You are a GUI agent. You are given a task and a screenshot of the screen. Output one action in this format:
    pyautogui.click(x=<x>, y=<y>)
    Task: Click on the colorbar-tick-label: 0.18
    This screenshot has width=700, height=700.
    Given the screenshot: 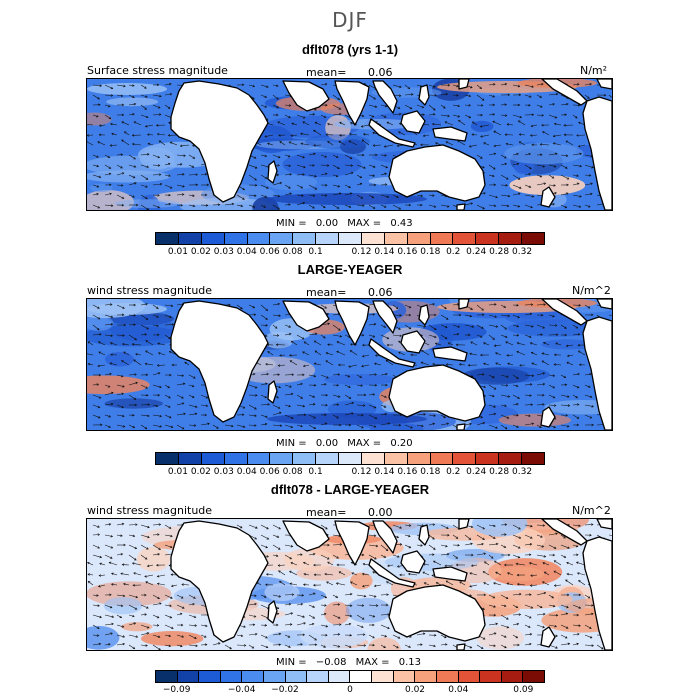 What is the action you would take?
    pyautogui.click(x=430, y=472)
    